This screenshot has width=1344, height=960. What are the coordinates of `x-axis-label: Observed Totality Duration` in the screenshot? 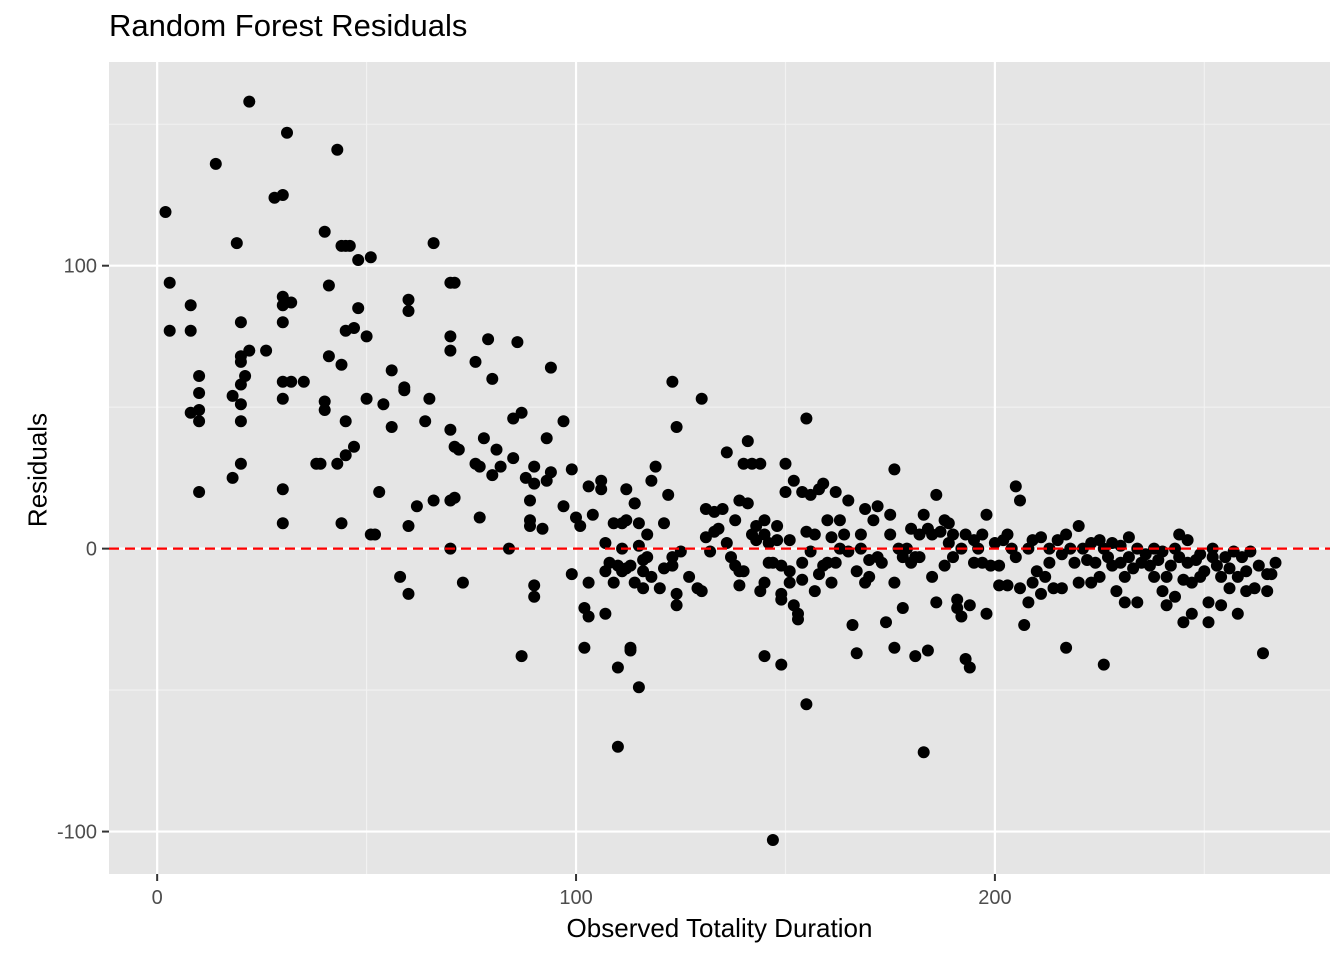 It's located at (719, 928).